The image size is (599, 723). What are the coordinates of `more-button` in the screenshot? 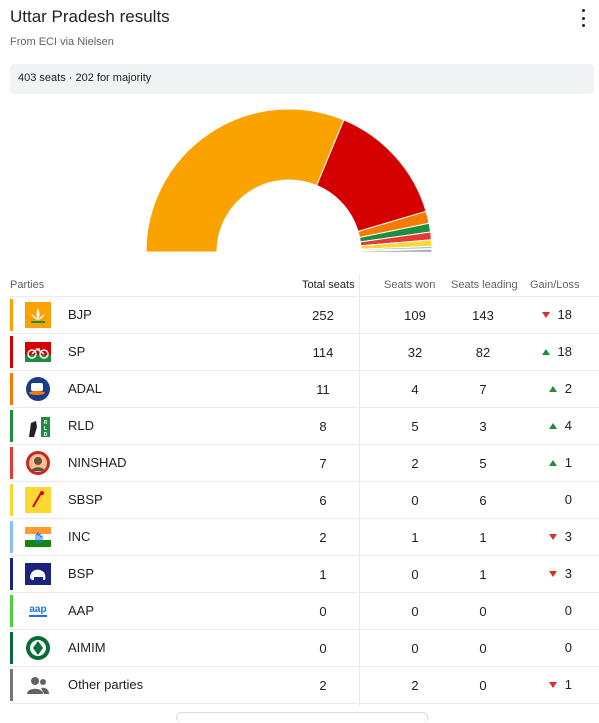 It's located at (302, 717).